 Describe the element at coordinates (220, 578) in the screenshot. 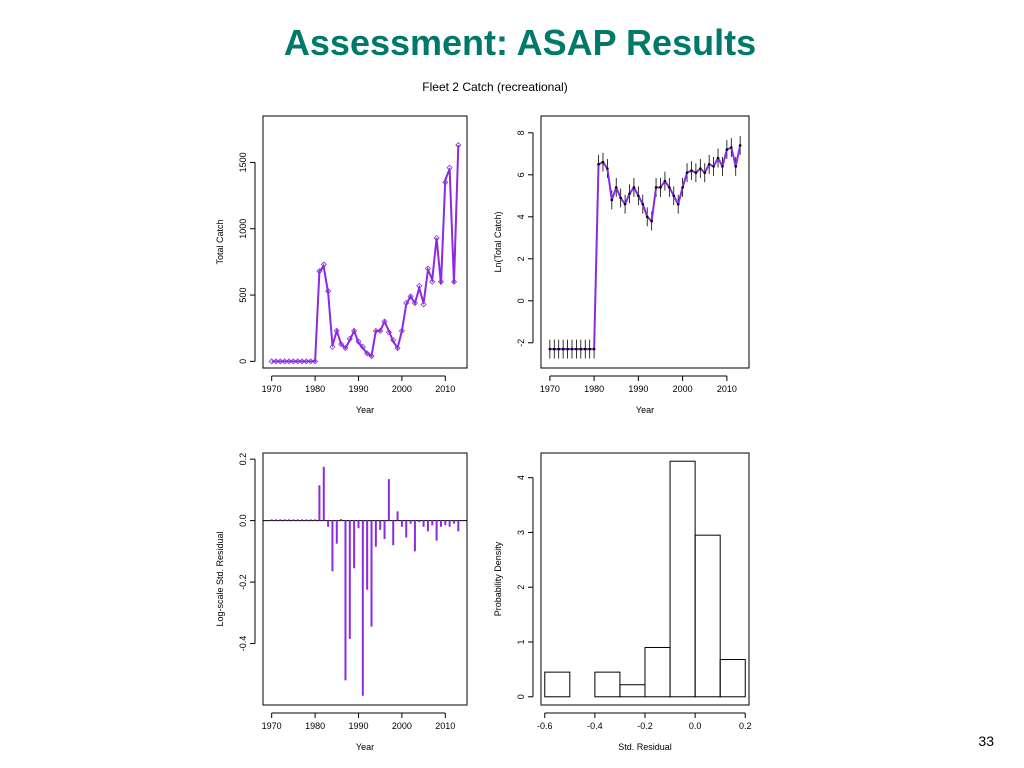

I see `y-axis-label: Log-scale Std. Residual` at that location.